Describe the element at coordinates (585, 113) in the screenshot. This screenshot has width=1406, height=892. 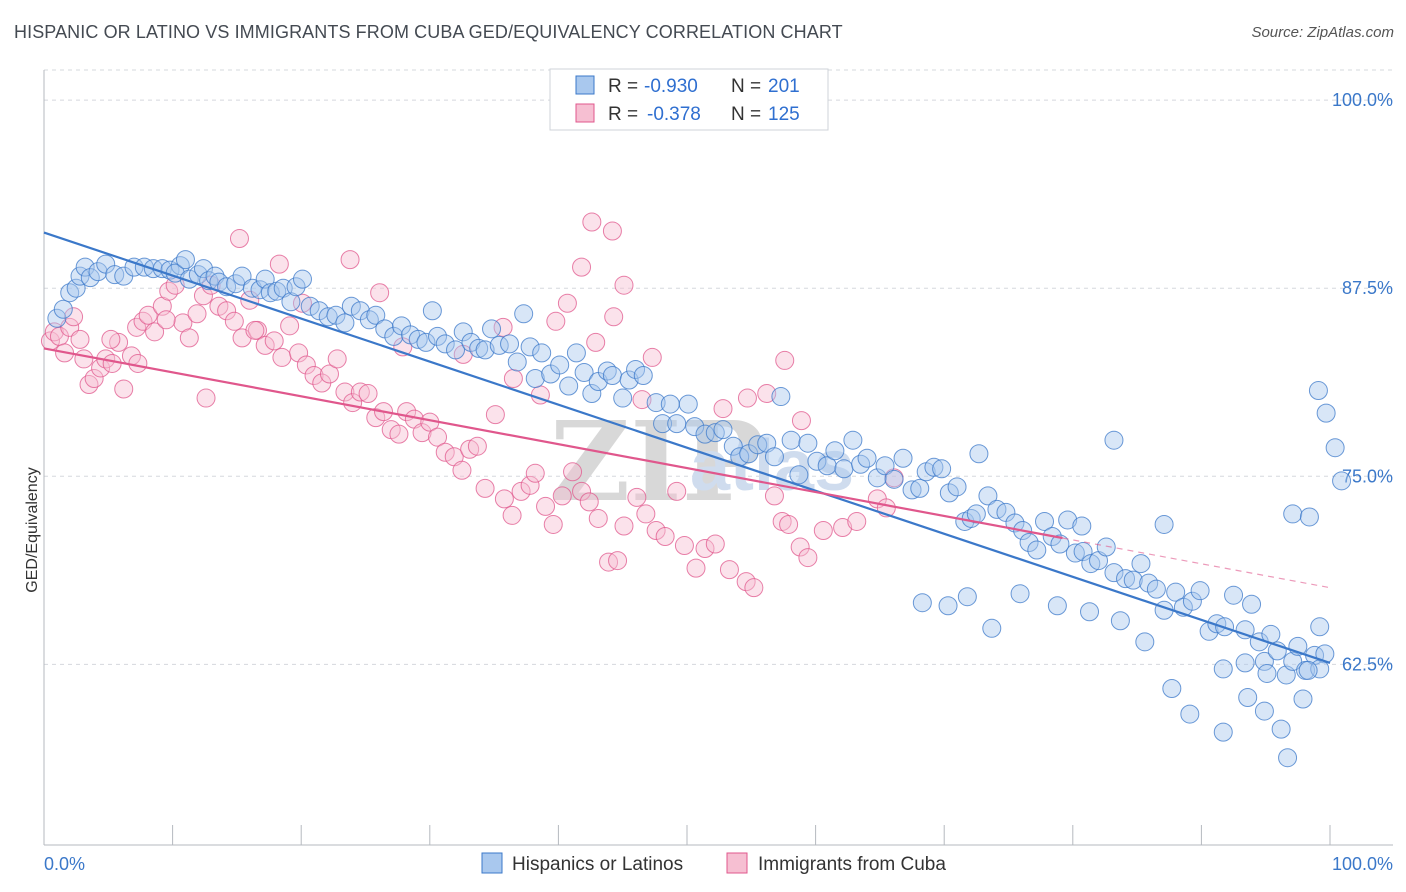
I see `legend-swatch-pink` at that location.